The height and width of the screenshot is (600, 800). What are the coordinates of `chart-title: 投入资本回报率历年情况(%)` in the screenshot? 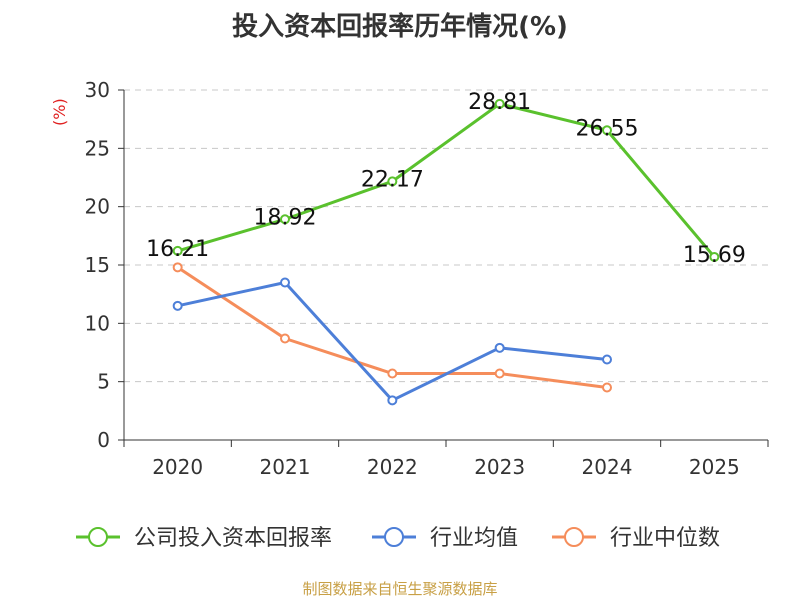 It's located at (400, 27).